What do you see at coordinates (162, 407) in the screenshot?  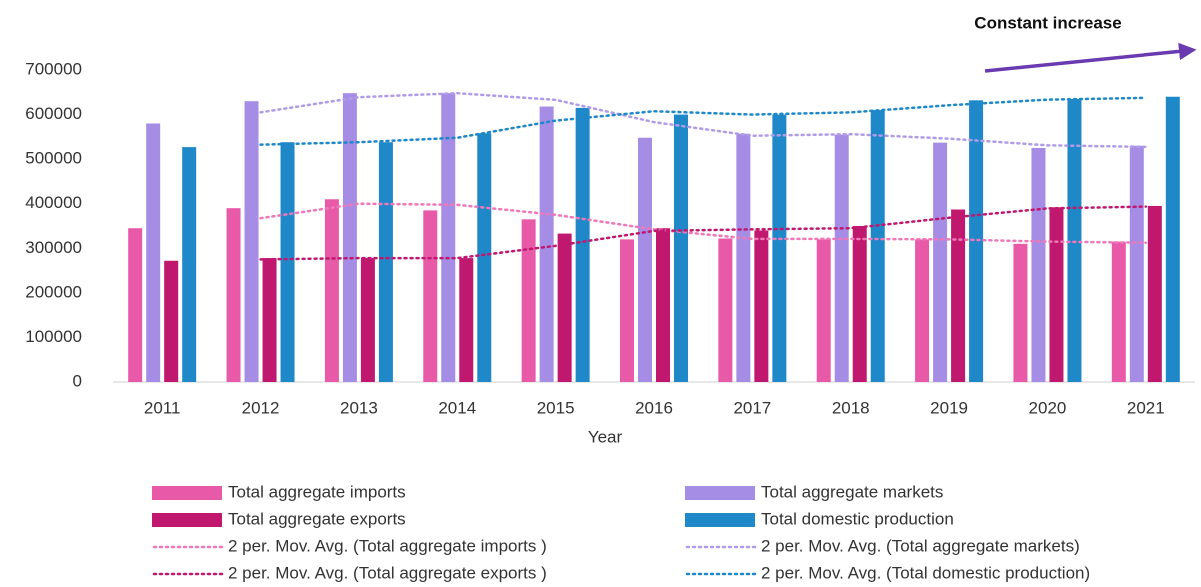 I see `x-tick-label: 2011` at bounding box center [162, 407].